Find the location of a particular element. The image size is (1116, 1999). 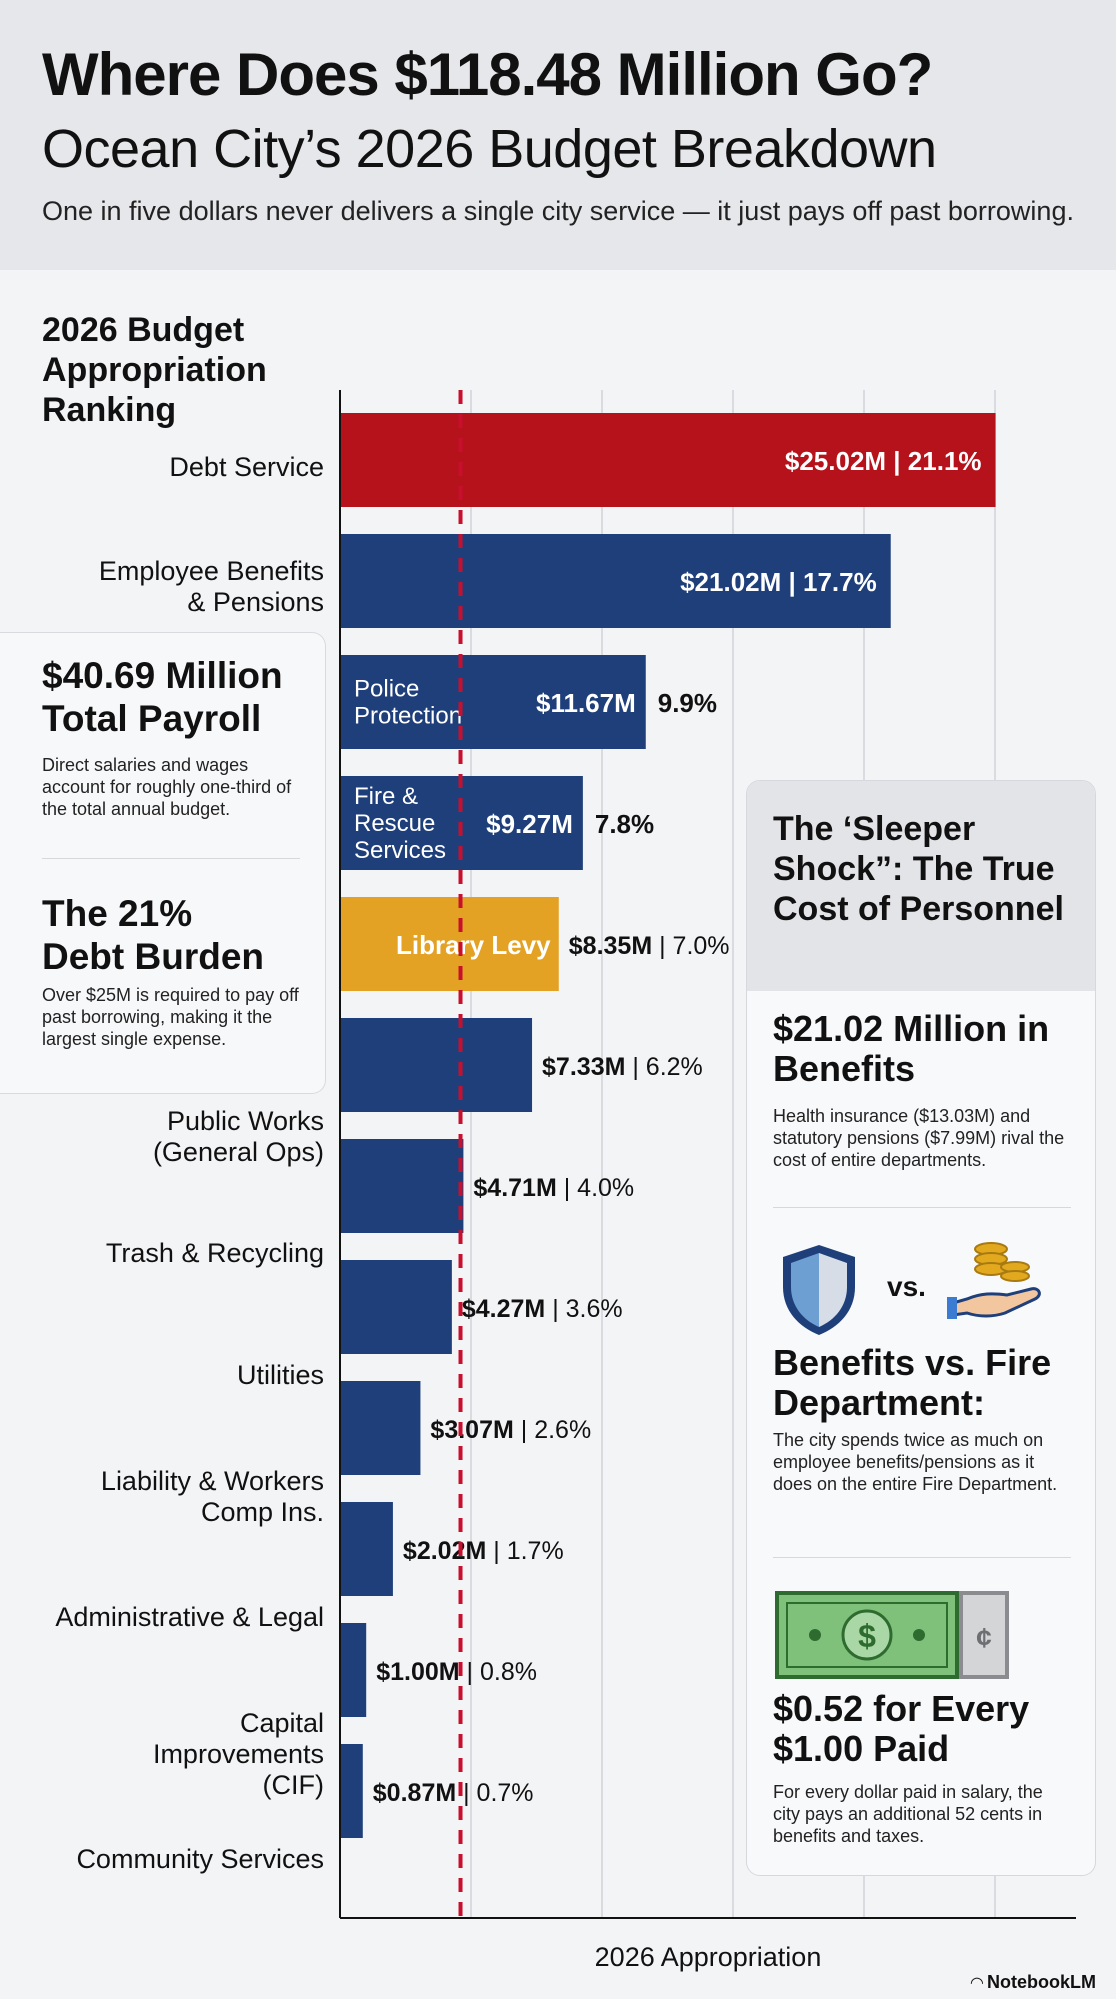

coins-hand-icon is located at coordinates (994, 1280).